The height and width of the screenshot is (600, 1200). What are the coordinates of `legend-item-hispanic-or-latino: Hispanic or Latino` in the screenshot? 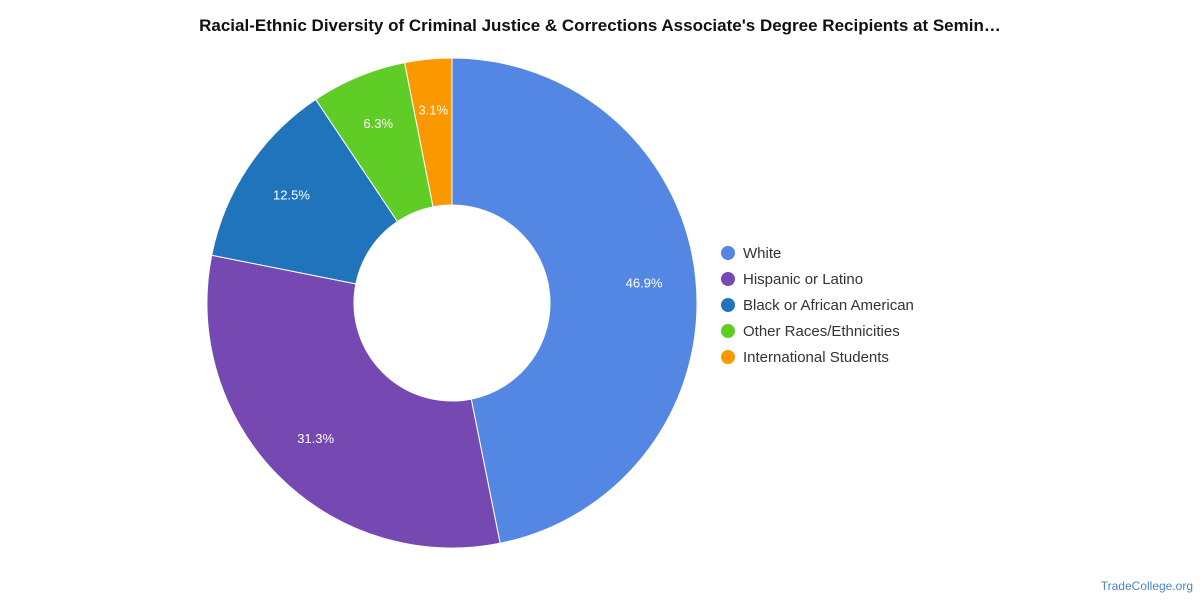 It's located at (817, 279).